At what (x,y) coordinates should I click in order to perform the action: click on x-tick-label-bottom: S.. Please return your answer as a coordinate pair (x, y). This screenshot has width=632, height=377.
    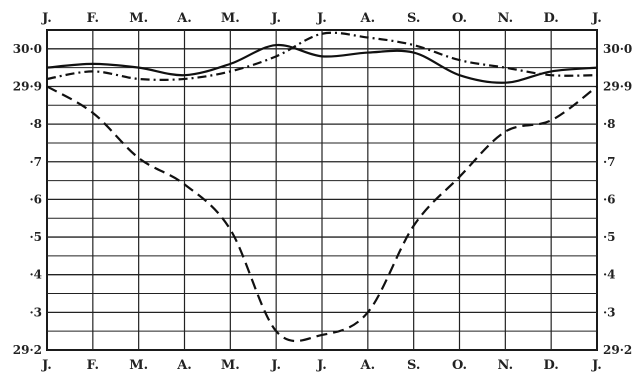
    Looking at the image, I should click on (413, 365).